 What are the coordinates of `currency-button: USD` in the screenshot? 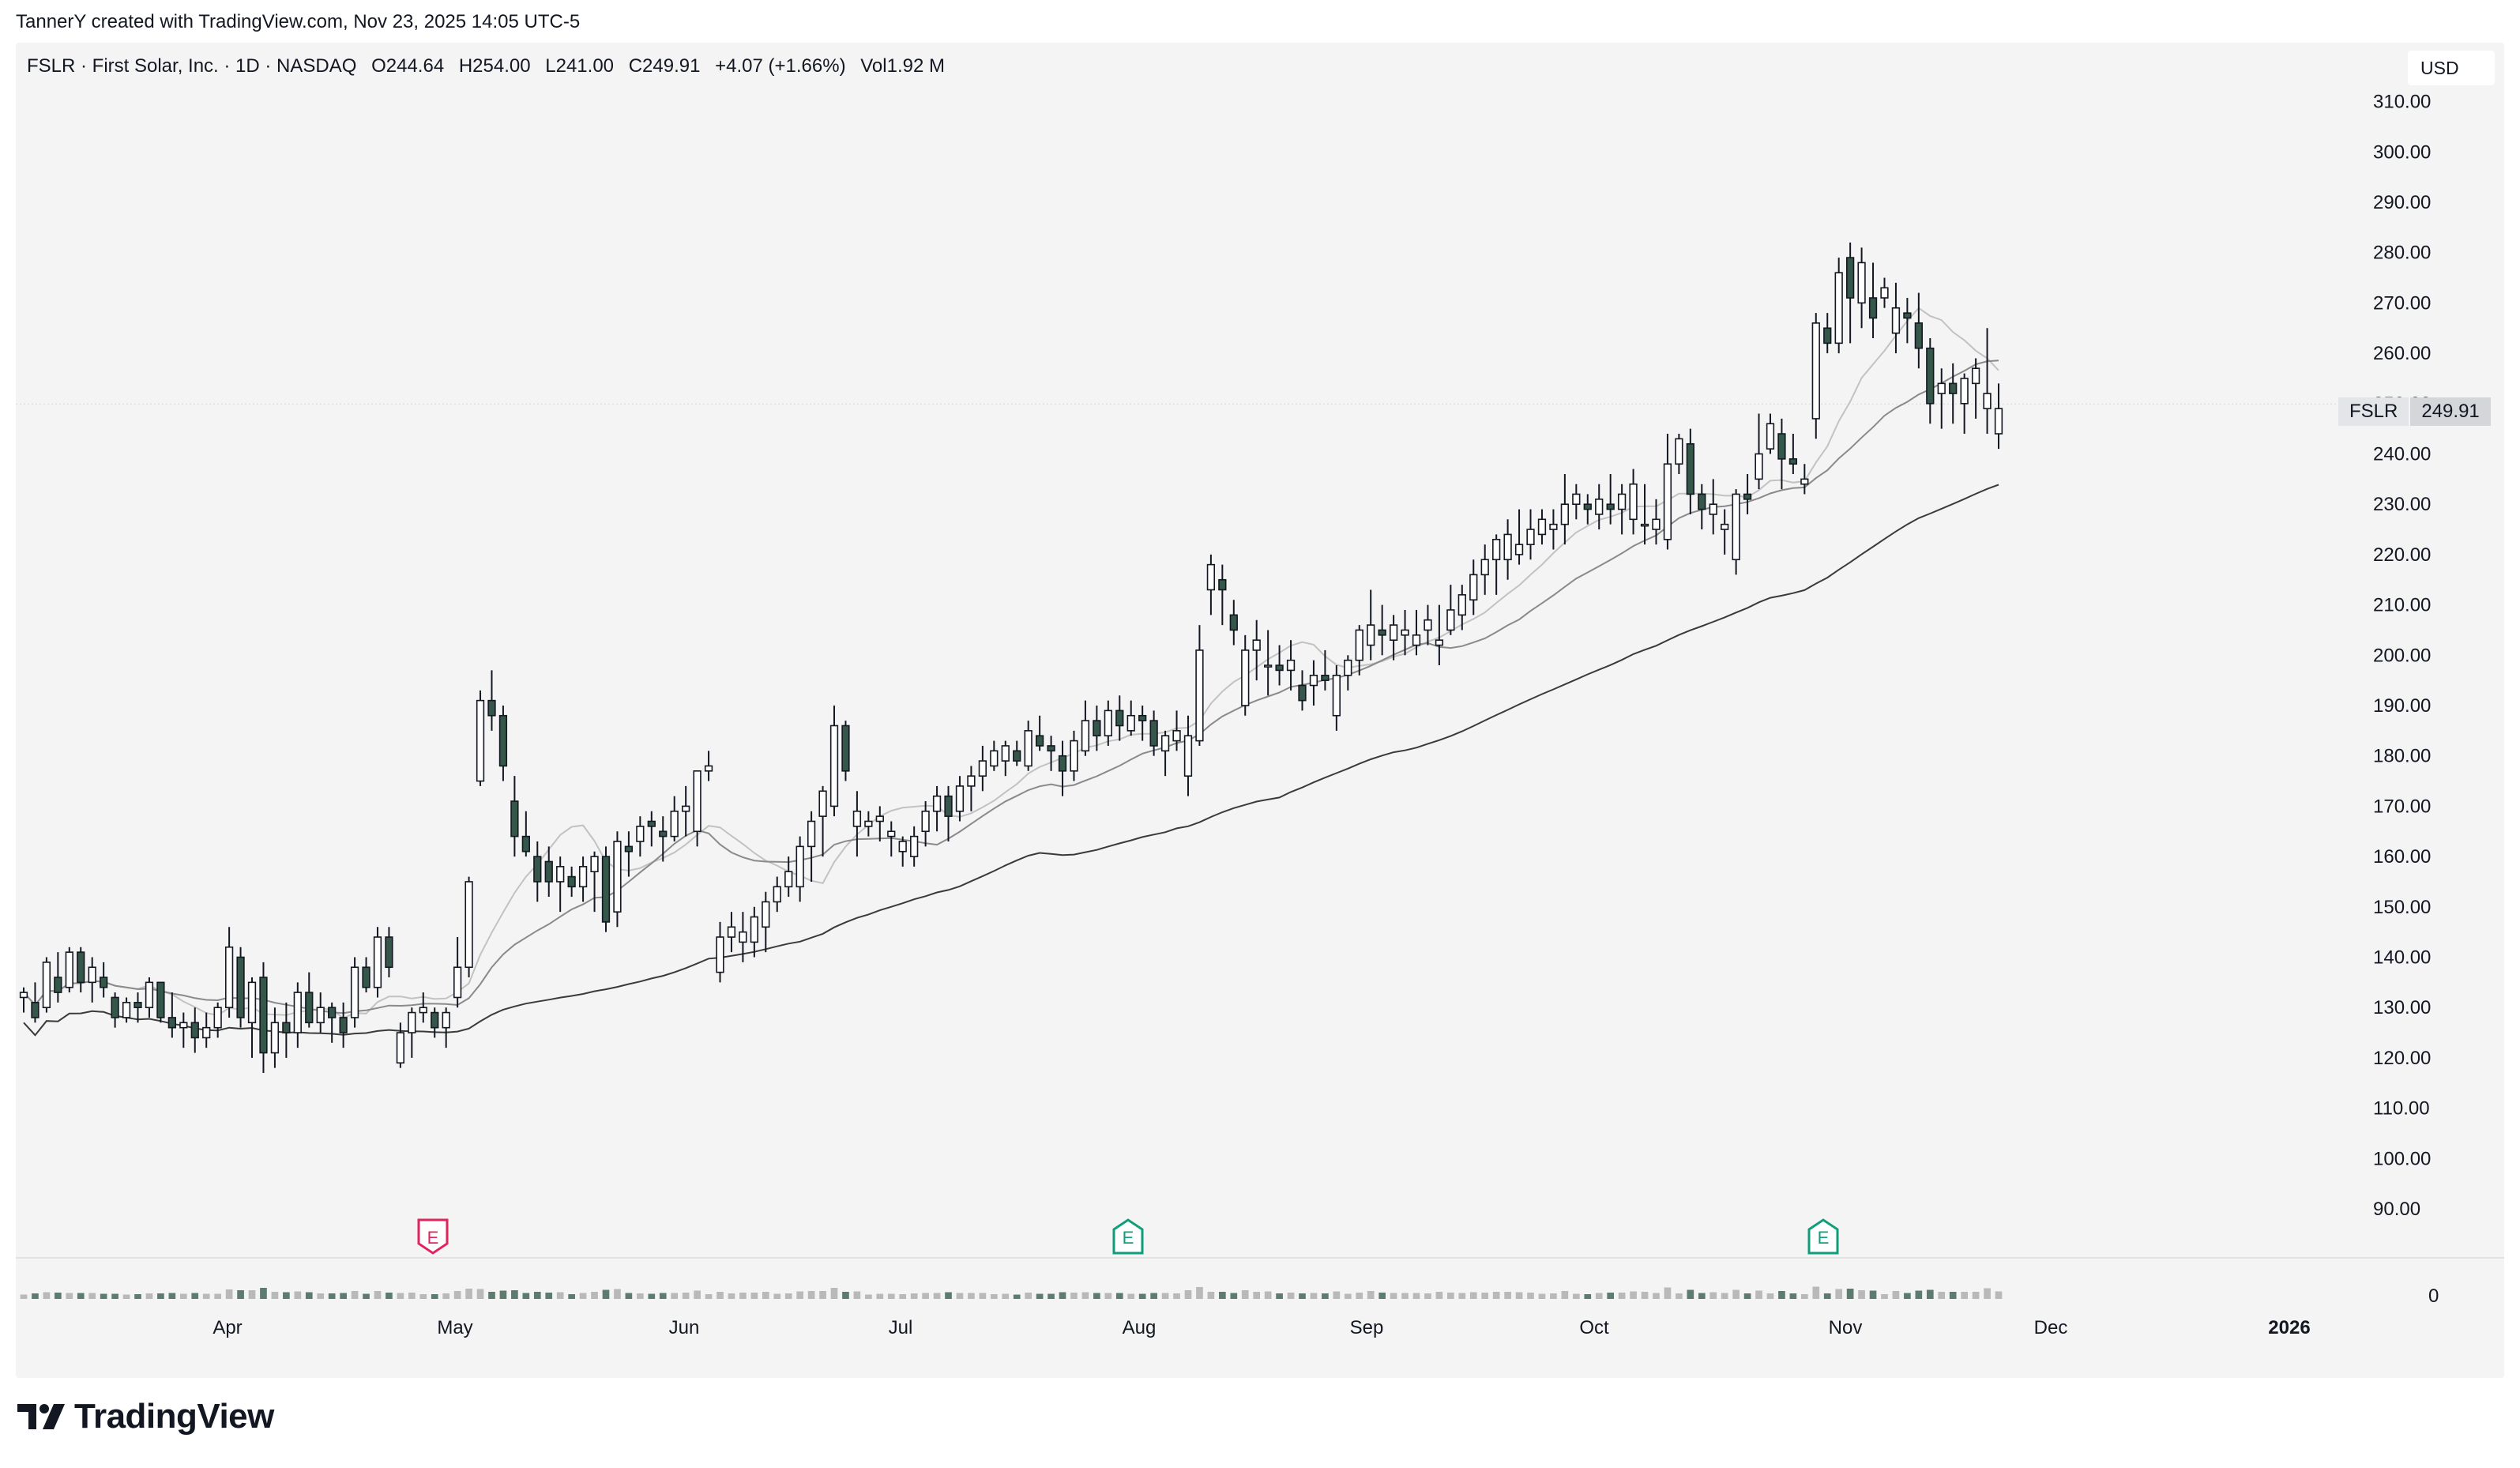 It's located at (2451, 68).